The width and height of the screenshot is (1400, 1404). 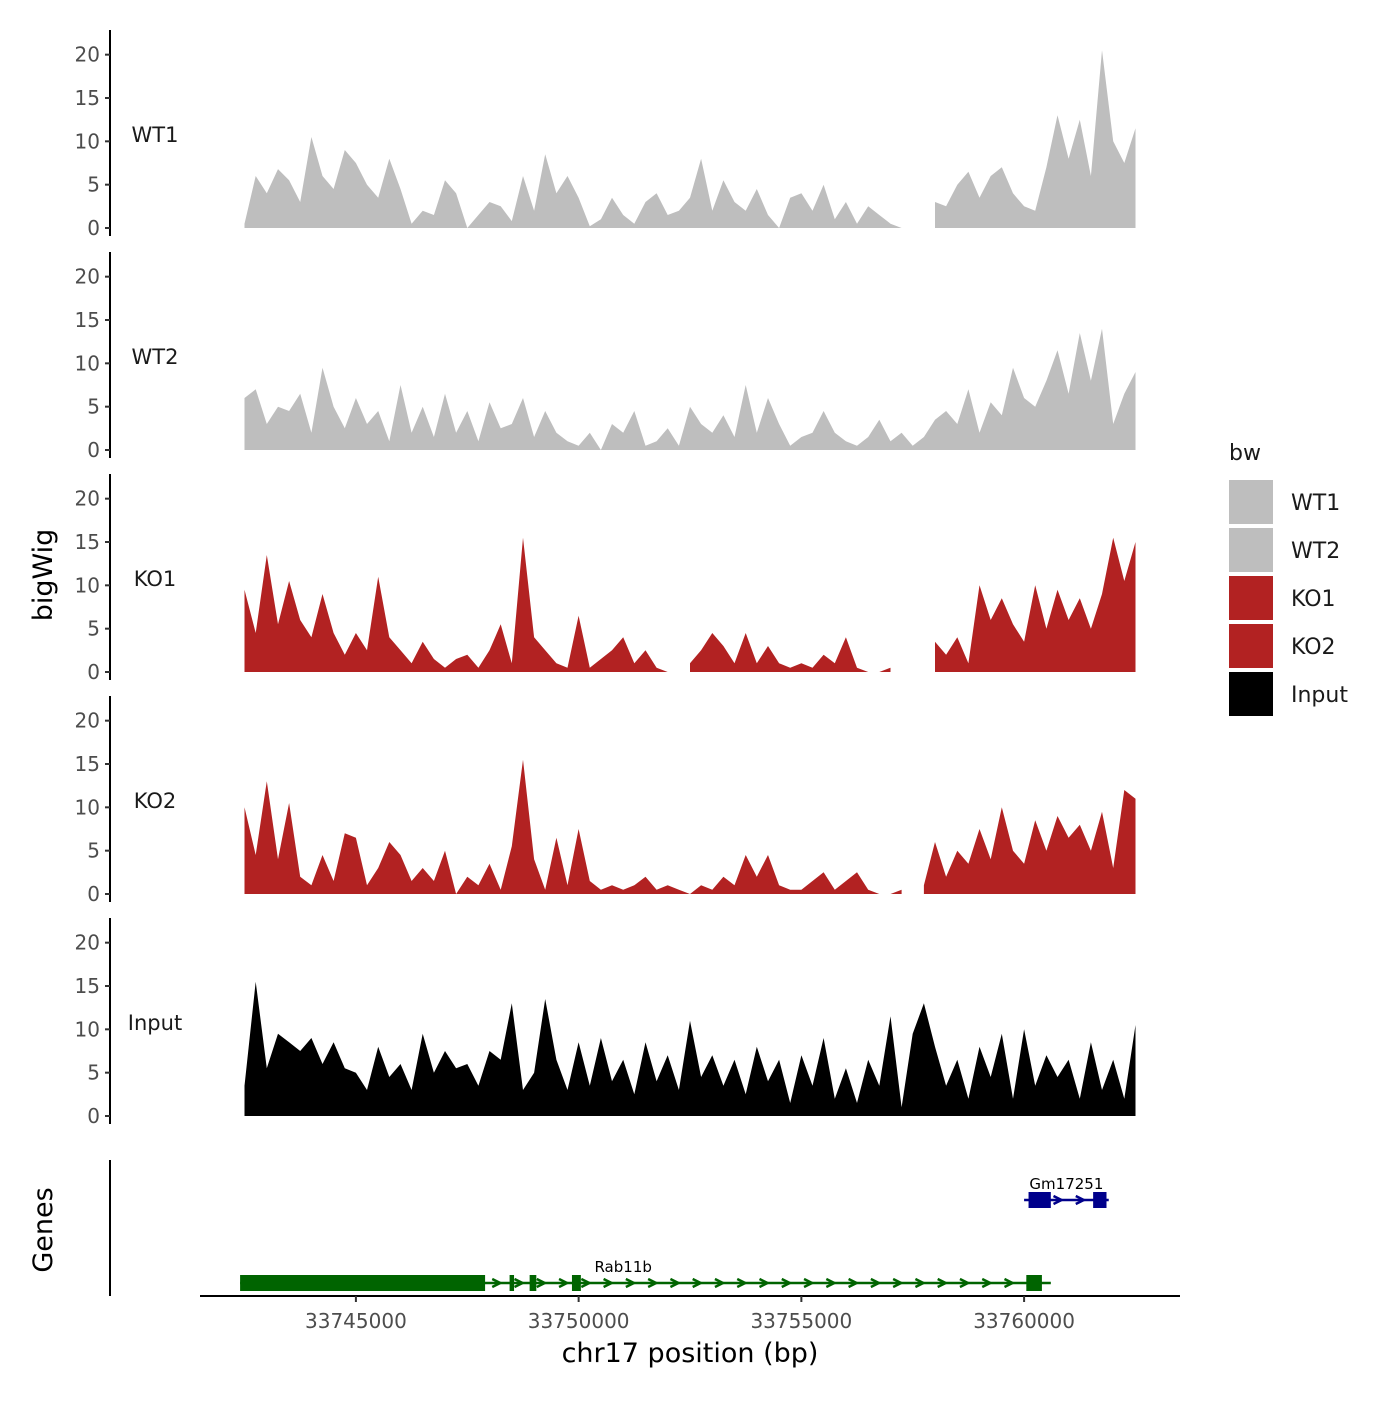 What do you see at coordinates (1251, 694) in the screenshot?
I see `legend-key-input` at bounding box center [1251, 694].